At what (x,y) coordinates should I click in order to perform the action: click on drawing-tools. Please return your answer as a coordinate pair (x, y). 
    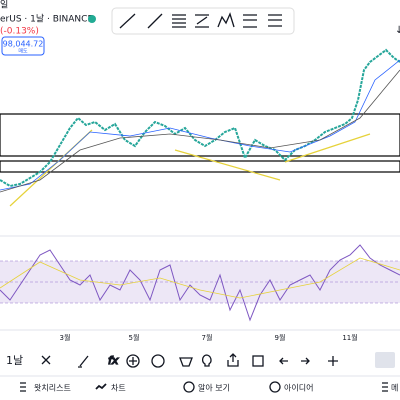
    Looking at the image, I should click on (200, 20).